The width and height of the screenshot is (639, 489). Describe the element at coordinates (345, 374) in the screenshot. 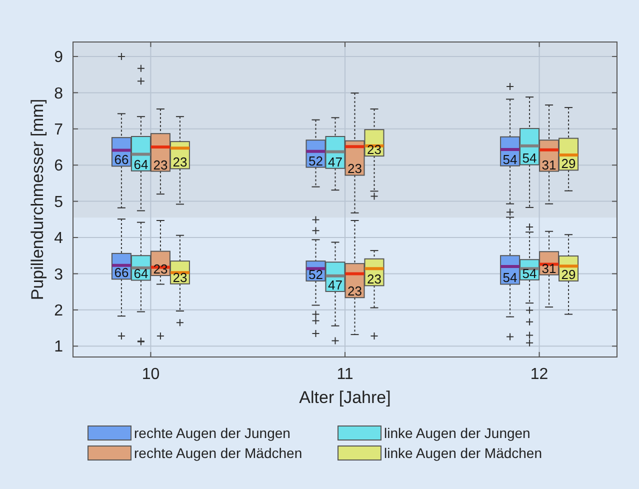

I see `x-tick-label: 11` at that location.